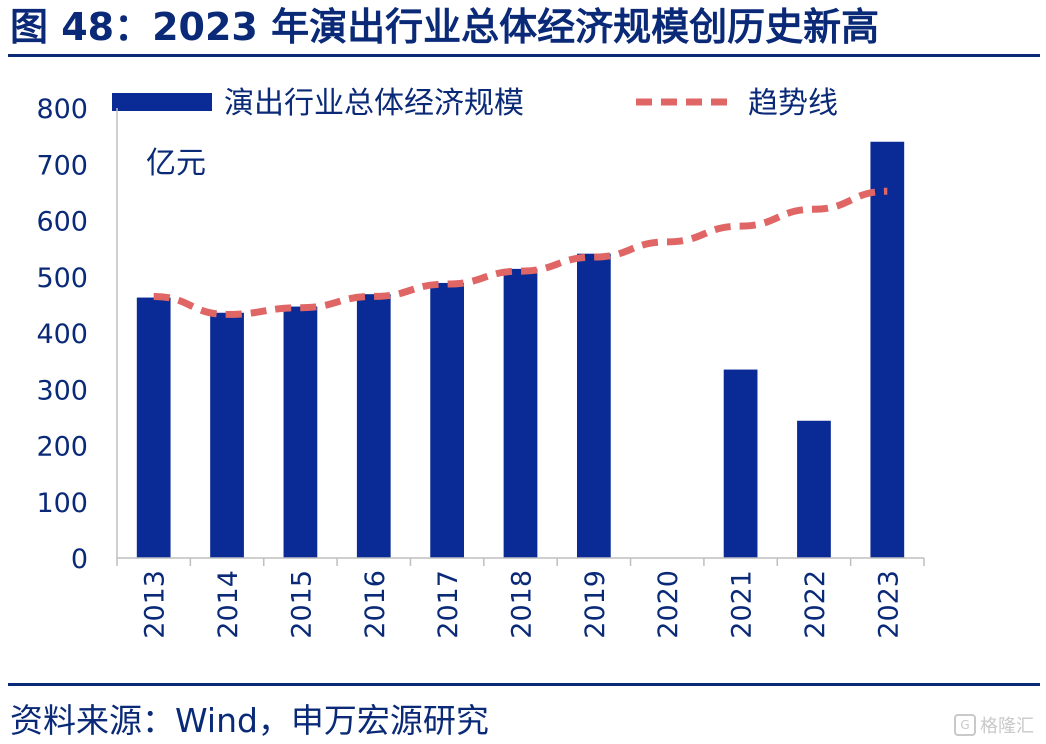 Image resolution: width=1046 pixels, height=744 pixels. Describe the element at coordinates (524, 684) in the screenshot. I see `footer-divider` at that location.